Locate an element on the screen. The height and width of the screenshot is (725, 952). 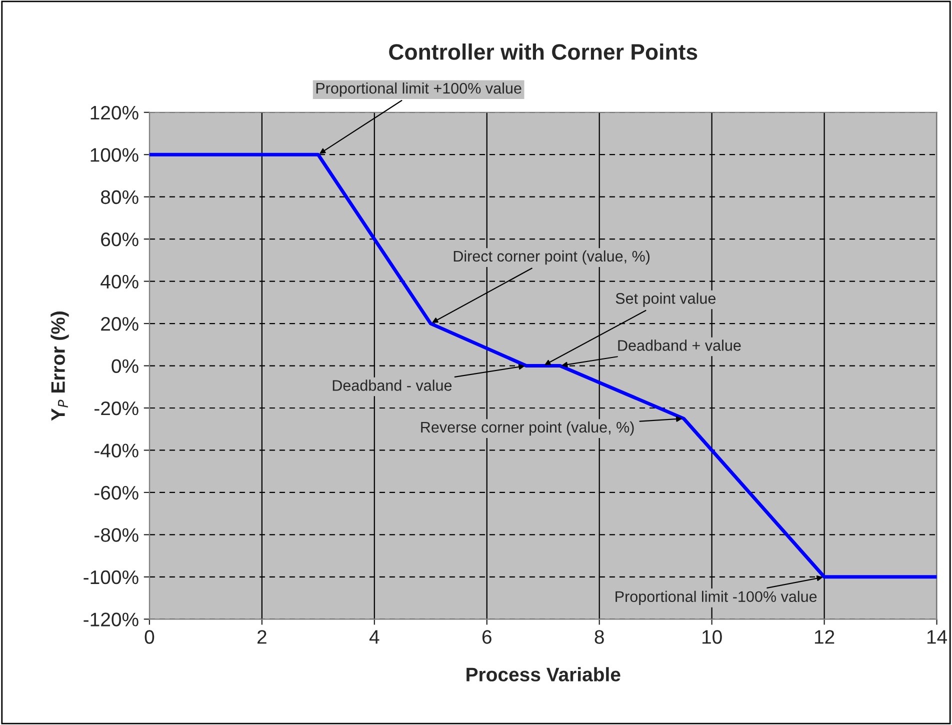
y-tick-label: 80% is located at coordinates (119, 197).